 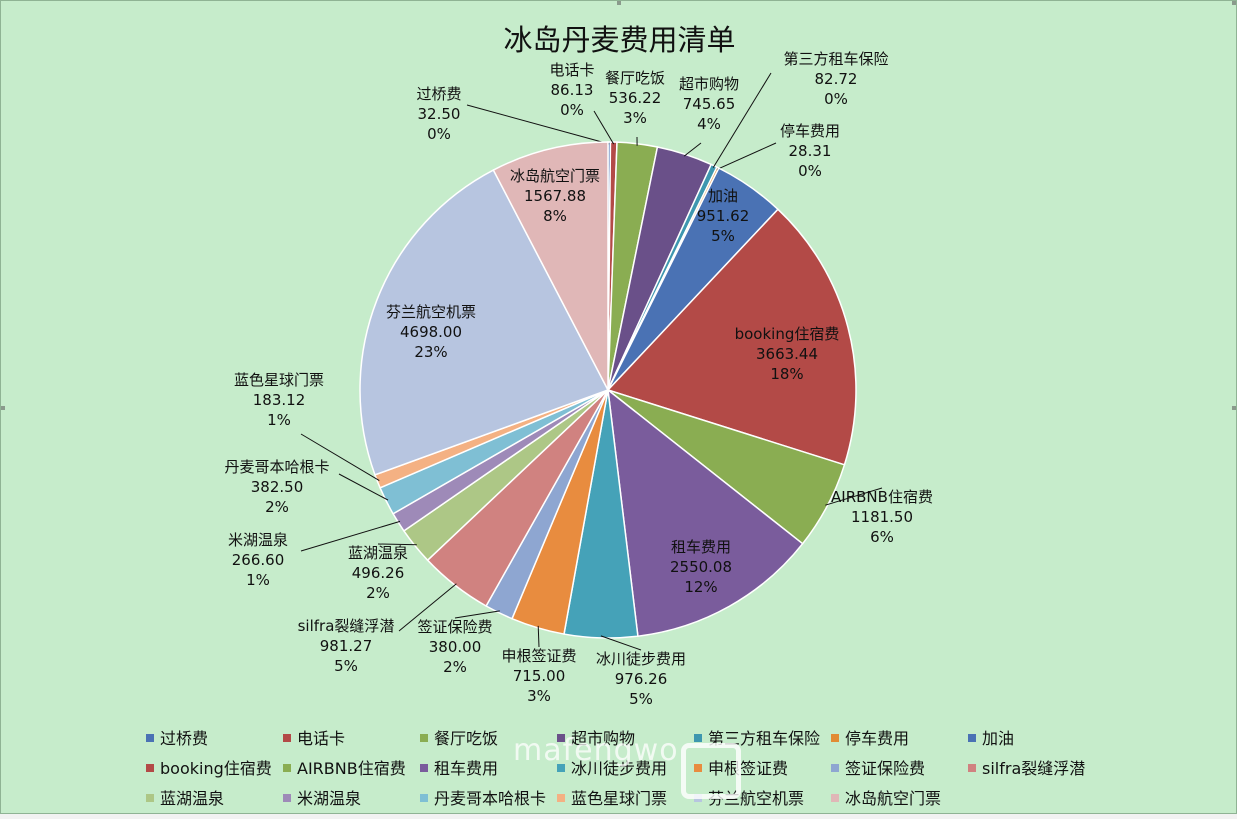 I want to click on legend-item: 蓝色星球门票, so click(x=612, y=797).